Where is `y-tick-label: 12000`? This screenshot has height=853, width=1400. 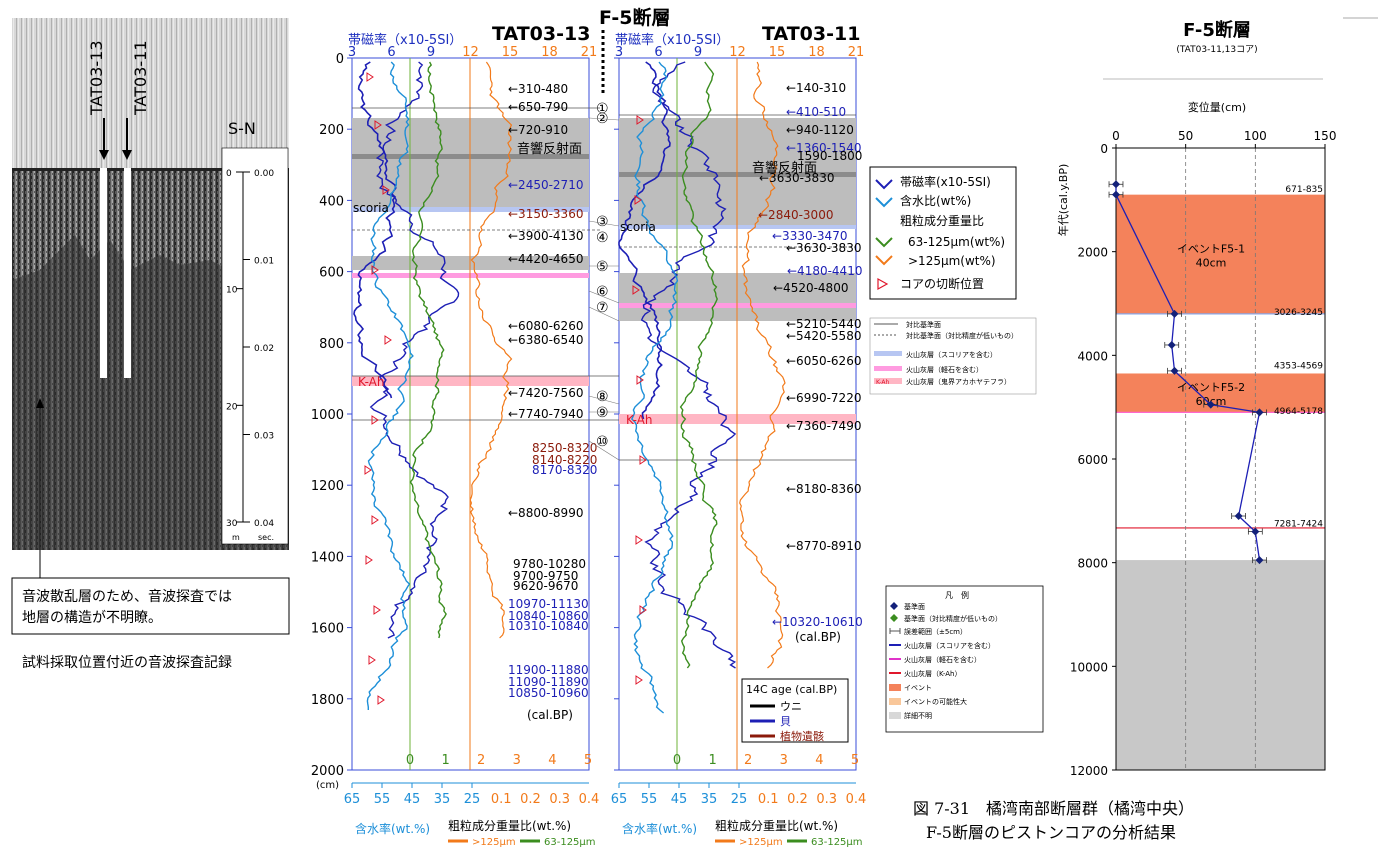 y-tick-label: 12000 is located at coordinates (1089, 771).